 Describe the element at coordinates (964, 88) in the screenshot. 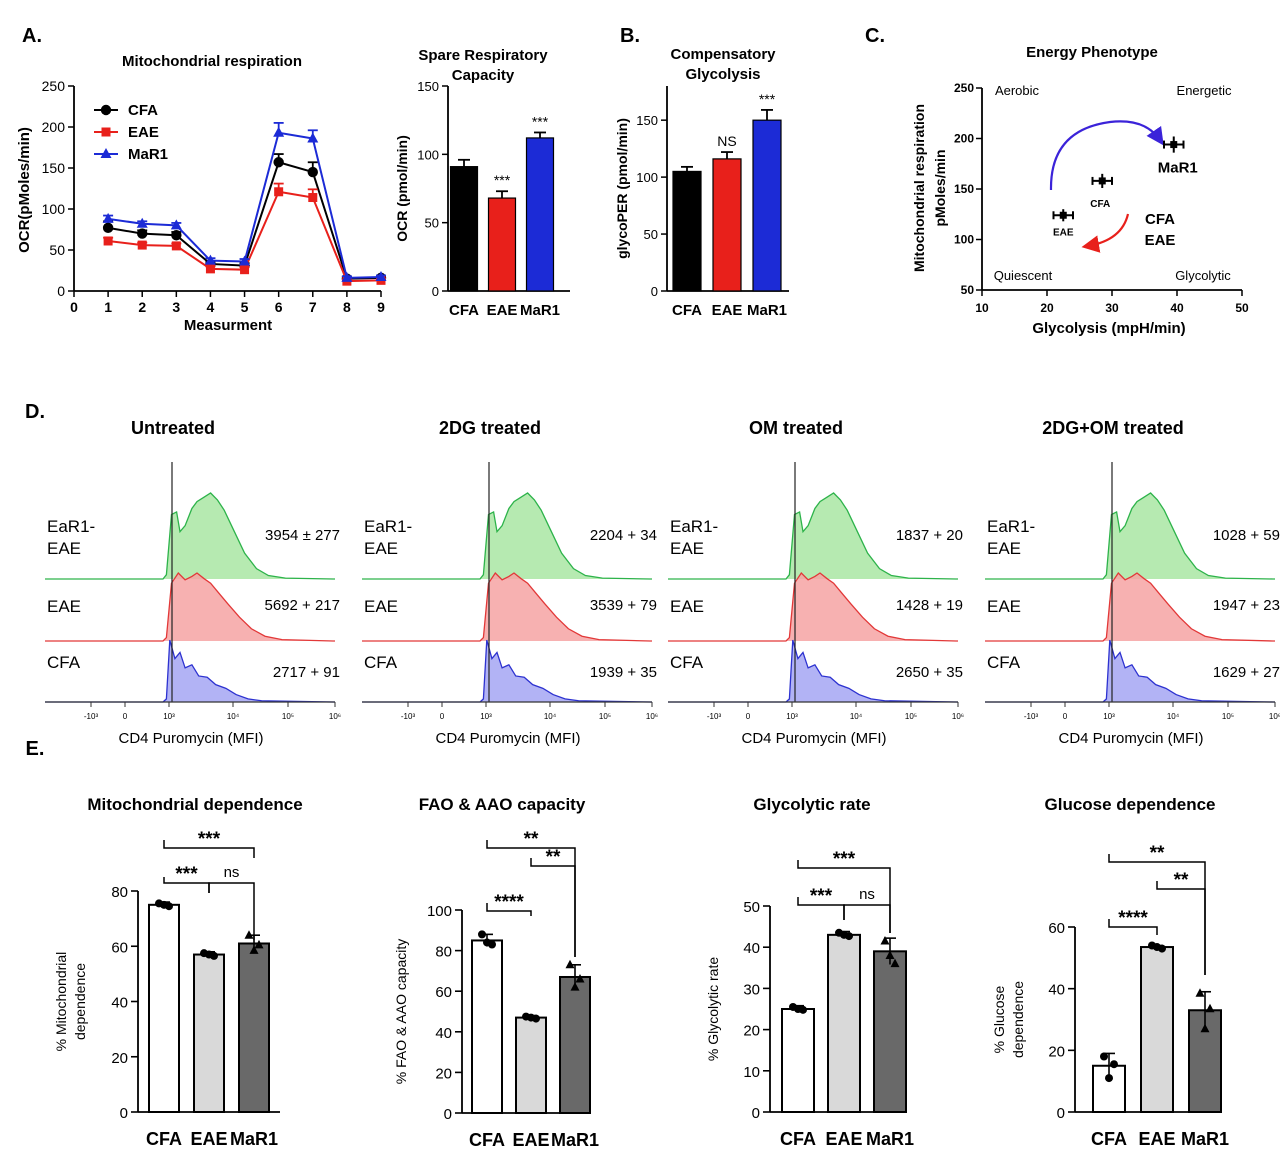

I see `y-tick-label: 250` at that location.